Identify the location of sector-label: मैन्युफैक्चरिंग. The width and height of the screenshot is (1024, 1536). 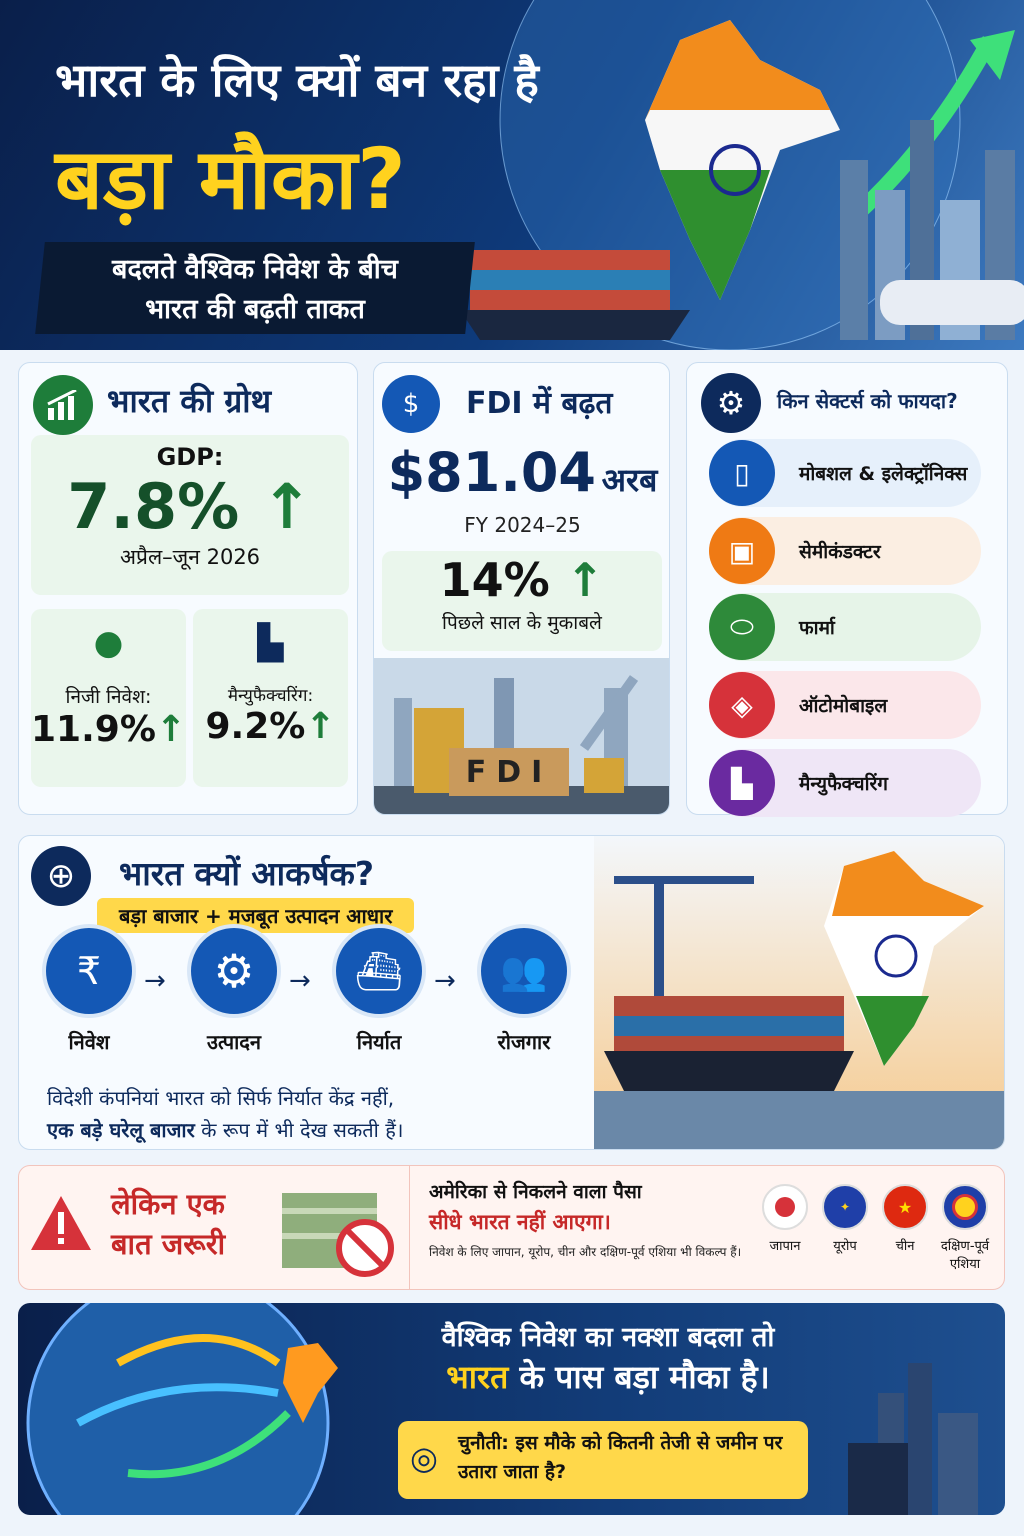
(843, 784).